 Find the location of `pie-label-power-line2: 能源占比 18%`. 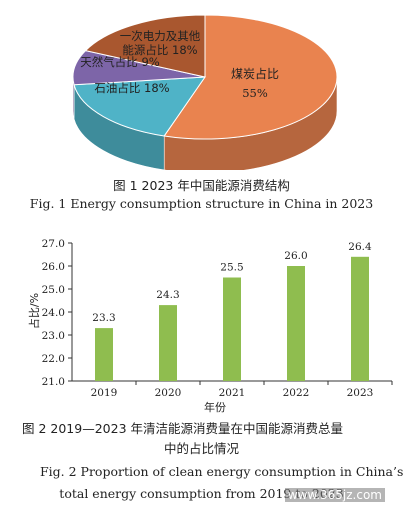

pie-label-power-line2: 能源占比 18% is located at coordinates (159, 50).